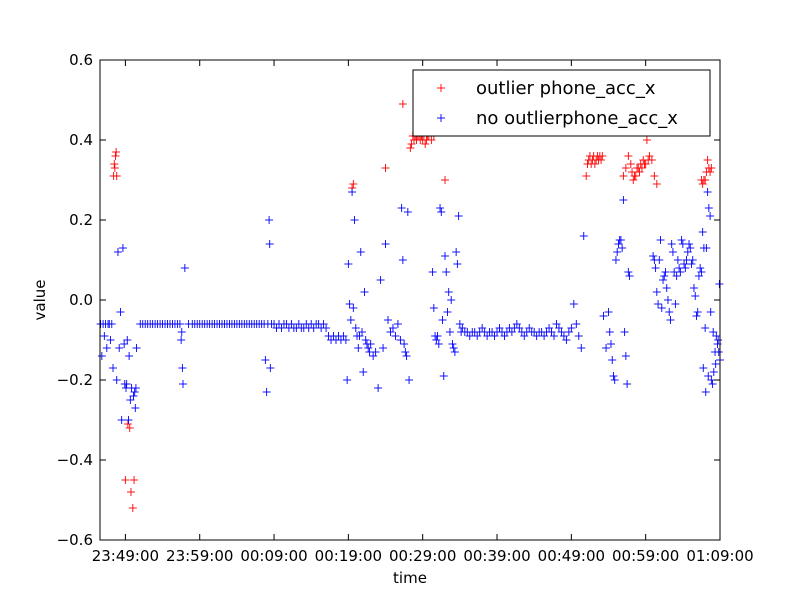  Describe the element at coordinates (571, 556) in the screenshot. I see `x-tick-label: 00:49:00` at that location.